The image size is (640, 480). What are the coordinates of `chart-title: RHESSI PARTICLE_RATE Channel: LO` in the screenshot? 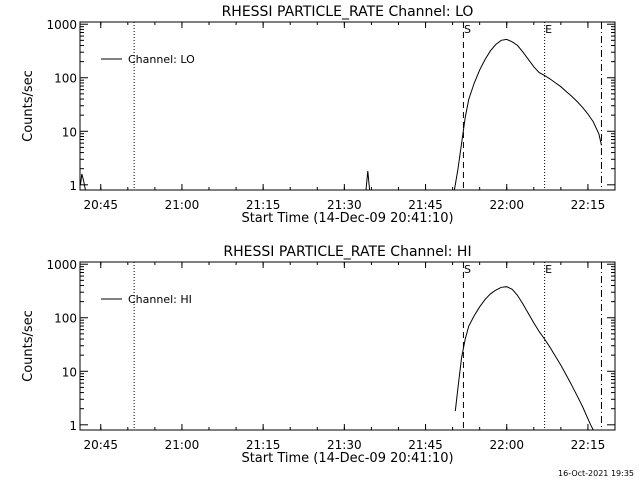 It's located at (348, 12).